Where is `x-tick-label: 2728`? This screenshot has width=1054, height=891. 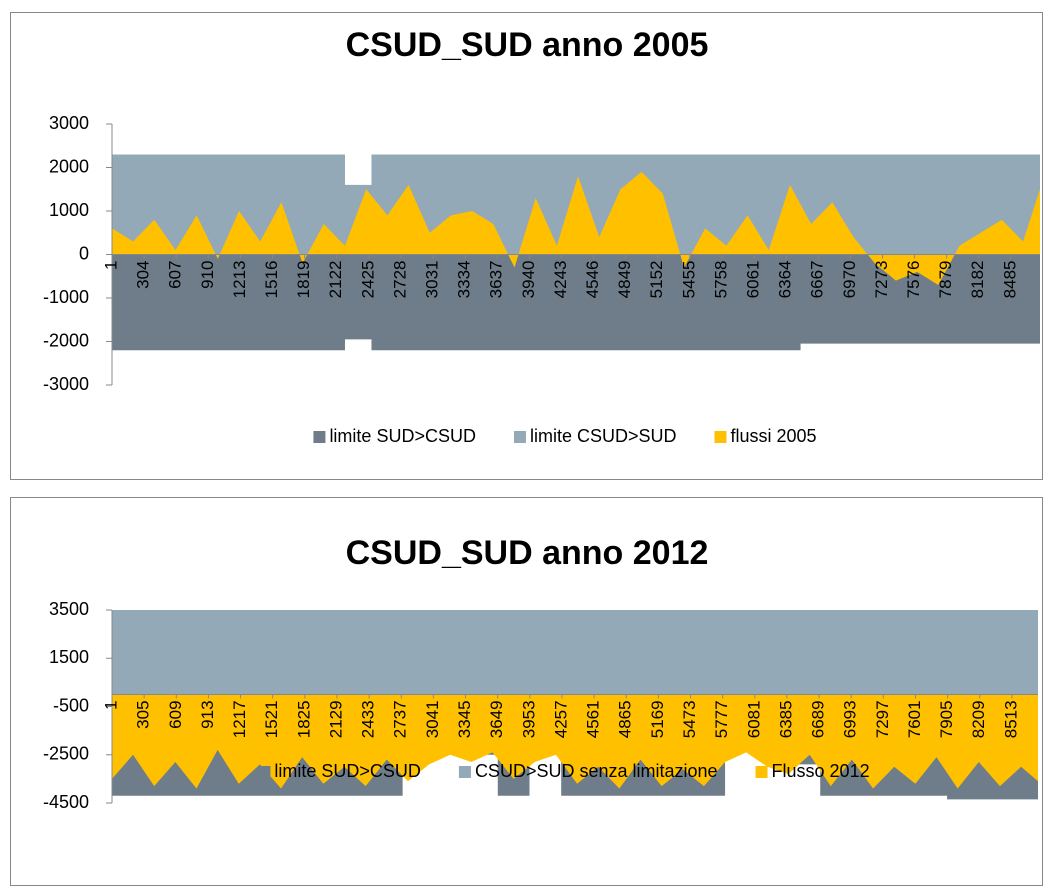 x-tick-label: 2728 is located at coordinates (399, 280).